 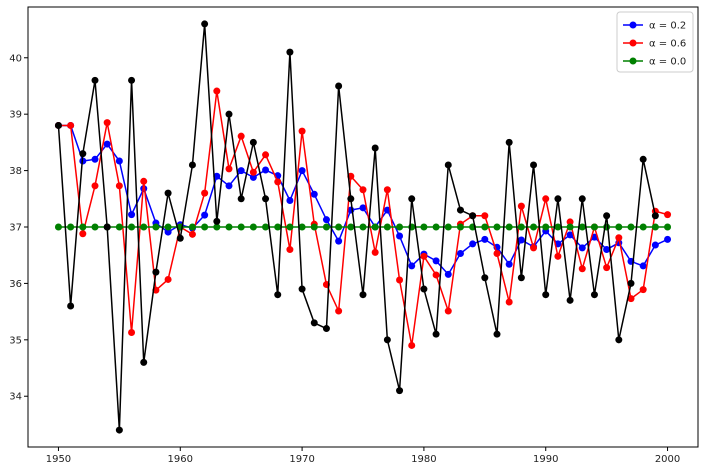 What do you see at coordinates (58, 459) in the screenshot?
I see `x-tick-label: 1950` at bounding box center [58, 459].